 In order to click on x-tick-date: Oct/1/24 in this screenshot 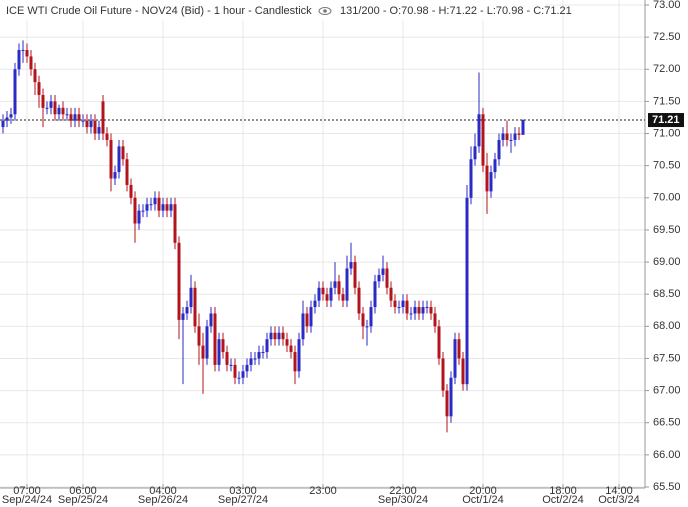, I will do `click(483, 500)`.